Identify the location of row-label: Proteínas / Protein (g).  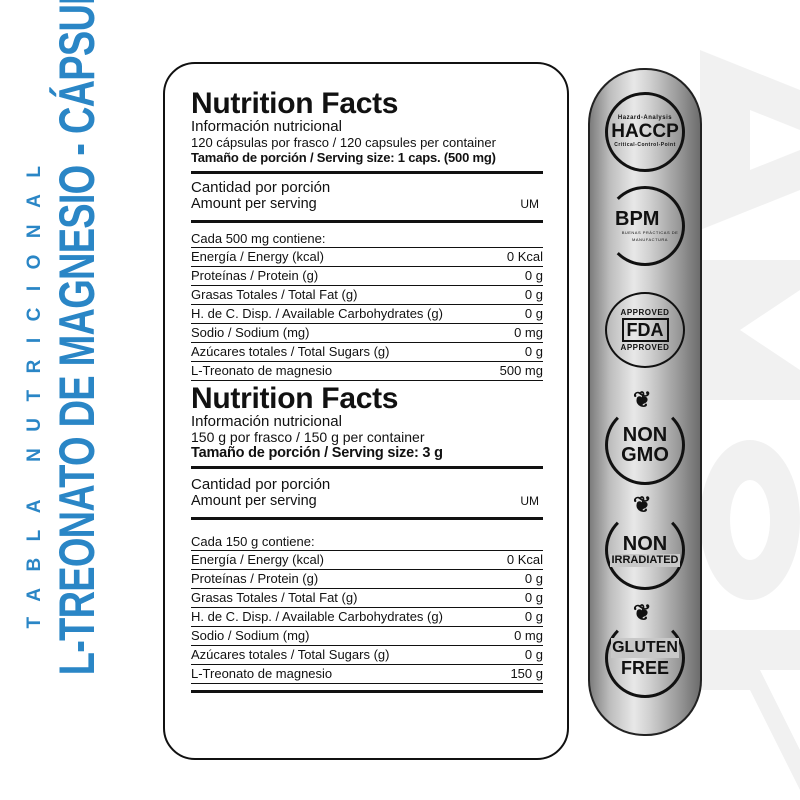
(255, 275).